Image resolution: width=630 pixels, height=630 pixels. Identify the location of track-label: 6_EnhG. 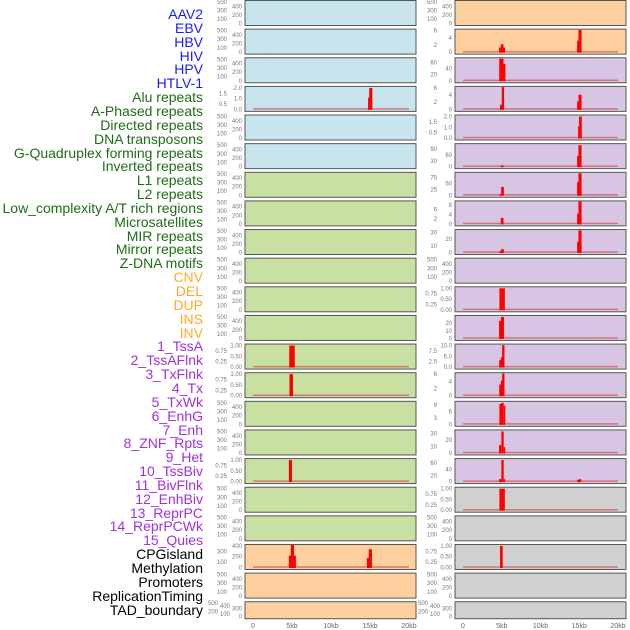
(177, 415).